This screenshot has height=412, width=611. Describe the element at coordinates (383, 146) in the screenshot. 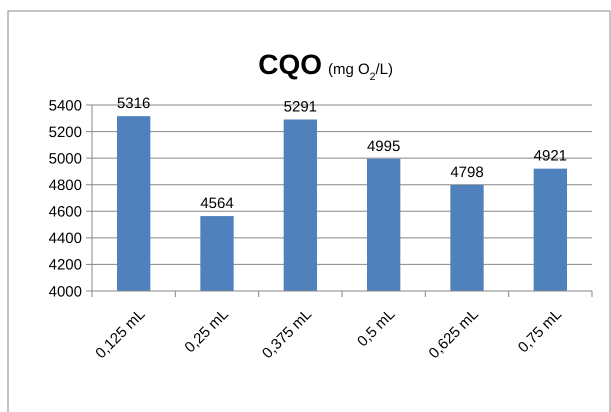

I see `data-label: 4995` at that location.